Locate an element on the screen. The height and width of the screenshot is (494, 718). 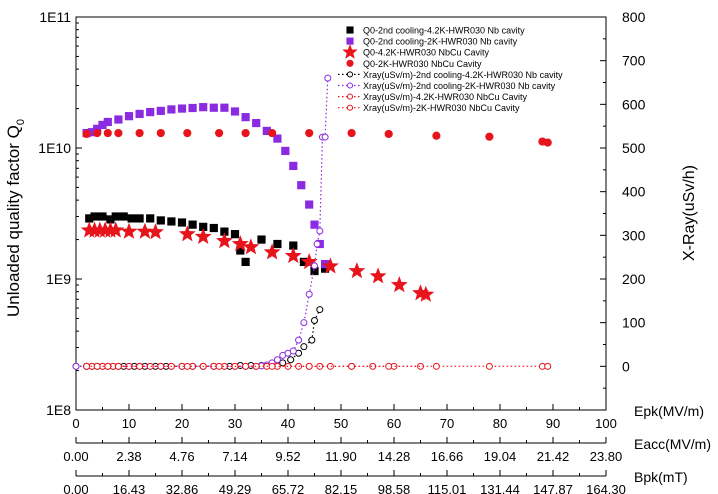
x-tick-label: 70 is located at coordinates (447, 423).